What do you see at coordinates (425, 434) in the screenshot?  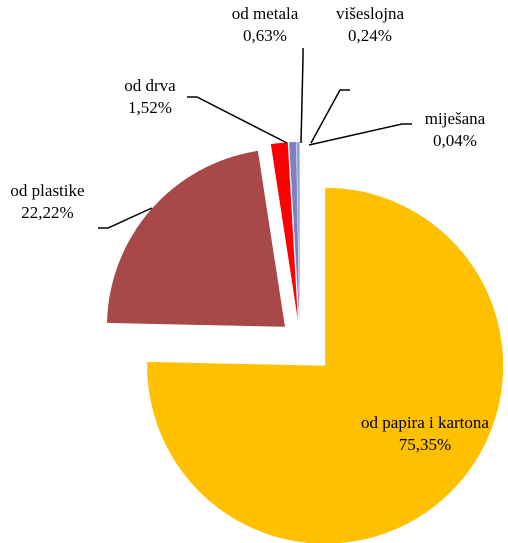 I see `slice-label: od papira i kartona 75,35%` at bounding box center [425, 434].